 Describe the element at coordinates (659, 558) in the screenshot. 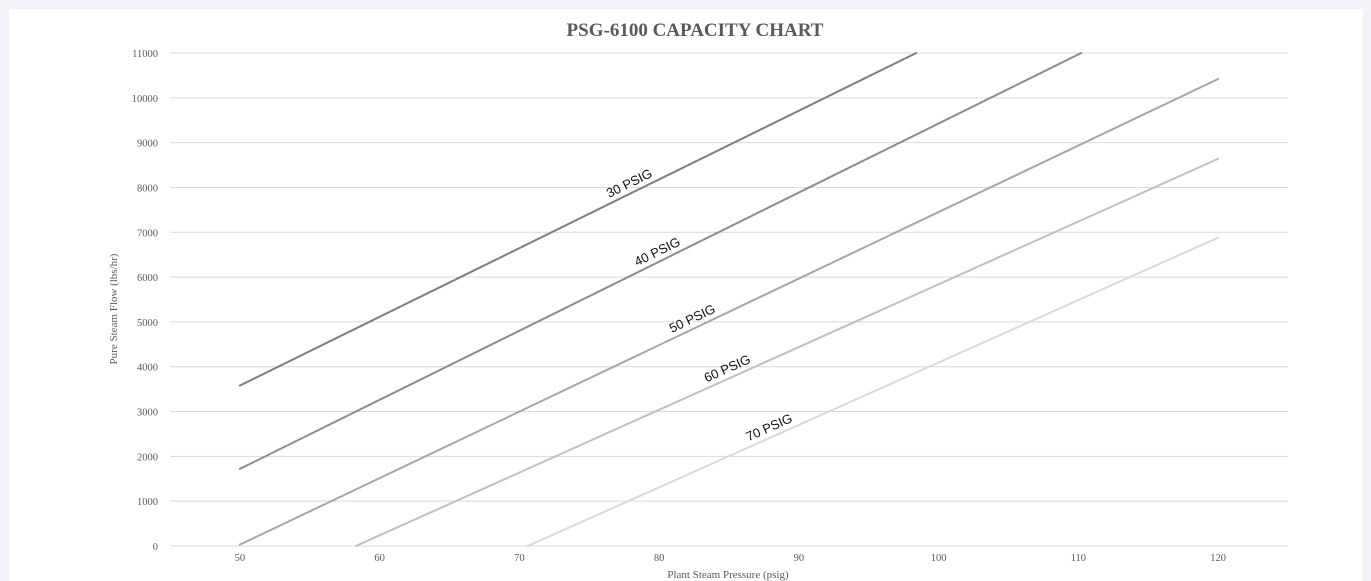

I see `x-tick-label: 80` at that location.